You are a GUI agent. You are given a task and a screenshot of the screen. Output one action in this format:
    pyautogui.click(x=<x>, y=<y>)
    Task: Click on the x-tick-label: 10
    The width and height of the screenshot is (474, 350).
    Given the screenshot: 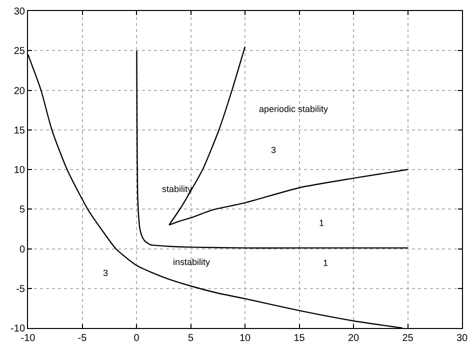 What is the action you would take?
    pyautogui.click(x=245, y=338)
    